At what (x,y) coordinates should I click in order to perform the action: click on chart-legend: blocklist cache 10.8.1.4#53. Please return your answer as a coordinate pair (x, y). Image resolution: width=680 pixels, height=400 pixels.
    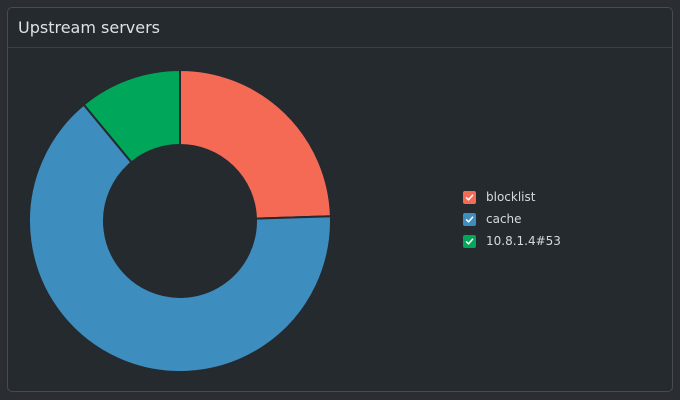
    Looking at the image, I should click on (512, 219).